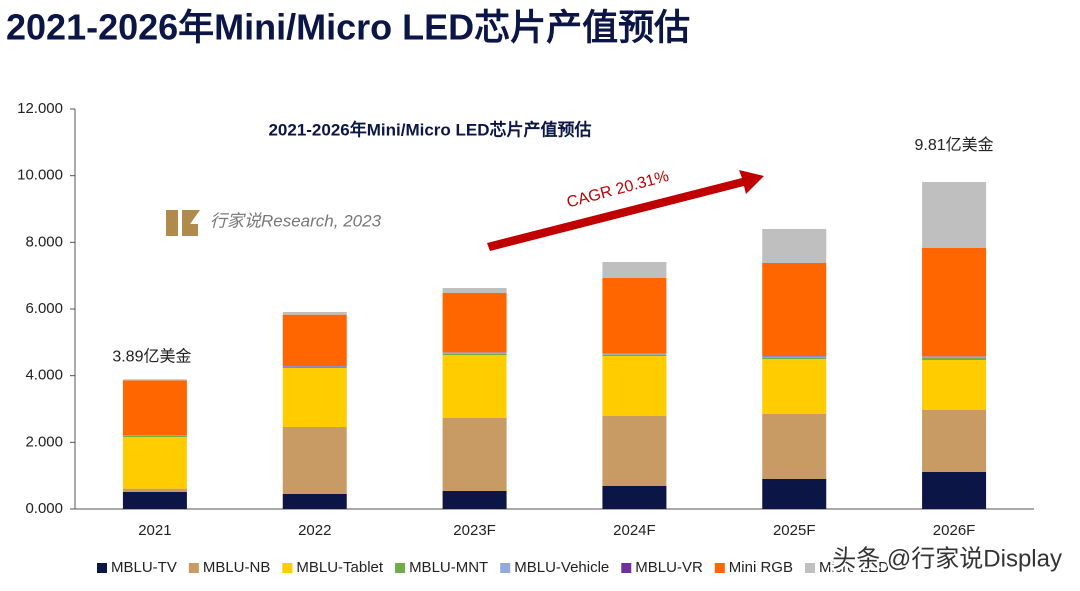 The width and height of the screenshot is (1080, 591). I want to click on logo-icon, so click(183, 223).